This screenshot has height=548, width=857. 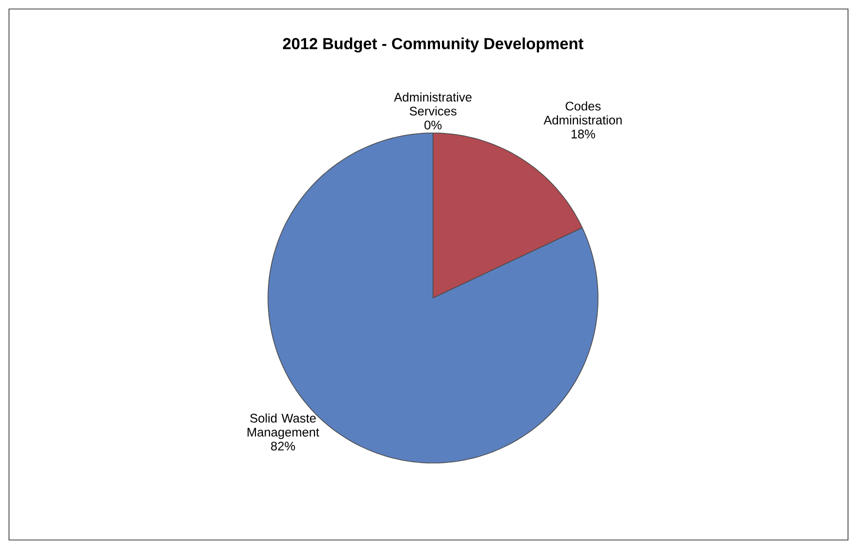 What do you see at coordinates (433, 104) in the screenshot?
I see `category-label: Administrative Services` at bounding box center [433, 104].